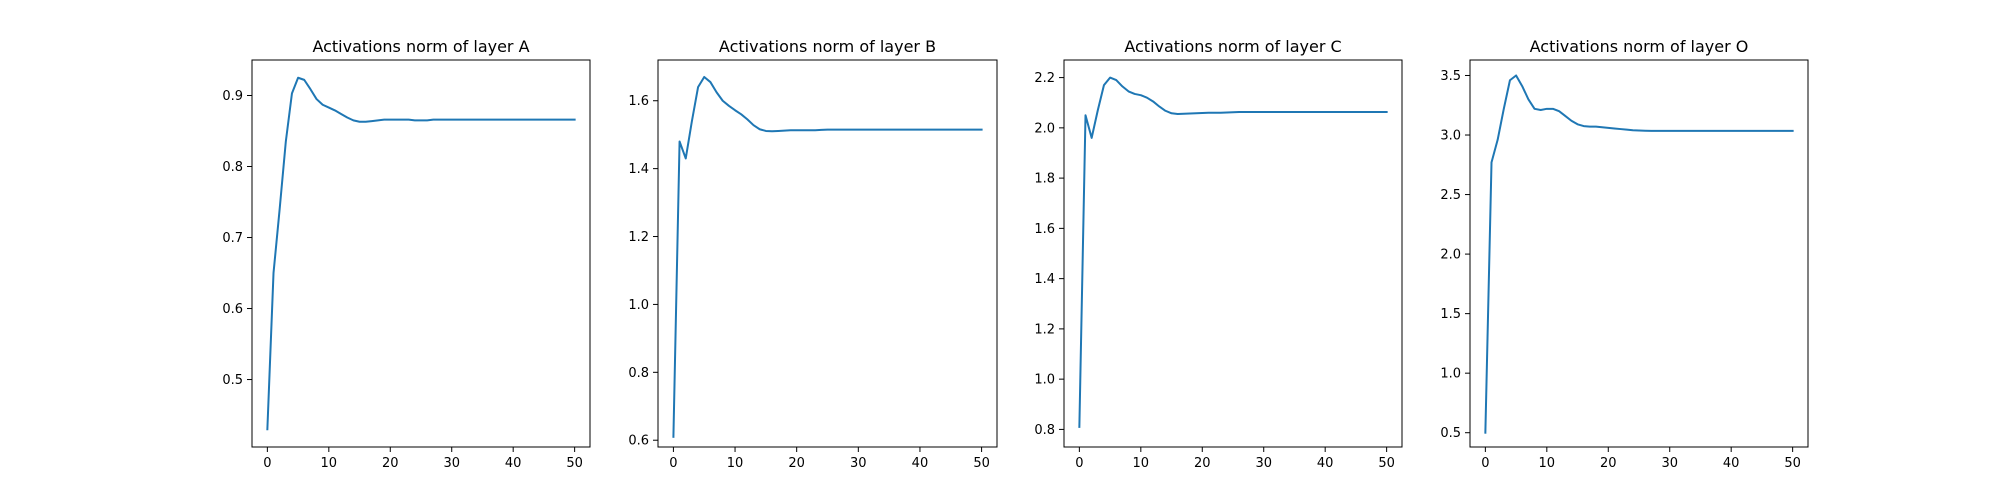  I want to click on y-tick-label: 2.2, so click(1044, 78).